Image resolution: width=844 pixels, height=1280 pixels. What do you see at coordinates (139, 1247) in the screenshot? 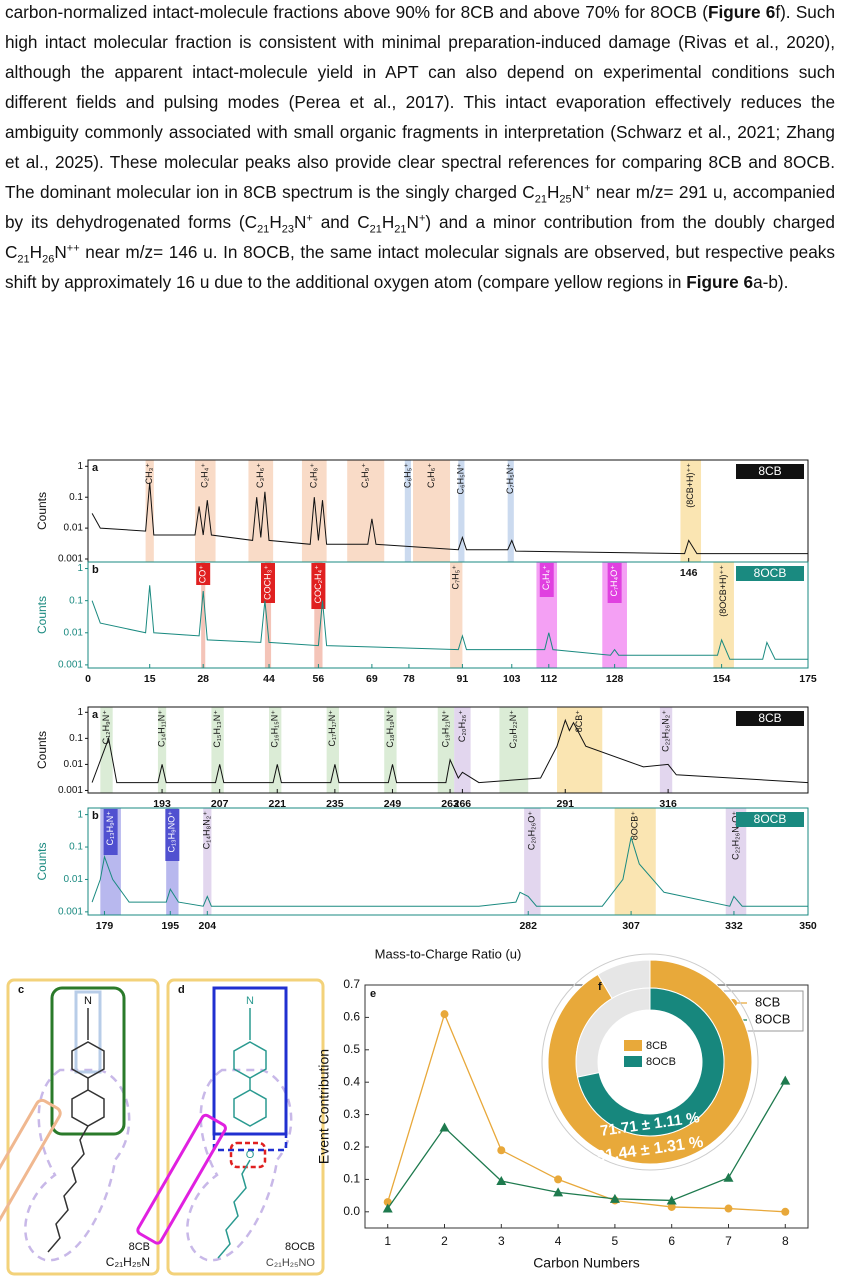
I see `molecule-name: 8CB` at bounding box center [139, 1247].